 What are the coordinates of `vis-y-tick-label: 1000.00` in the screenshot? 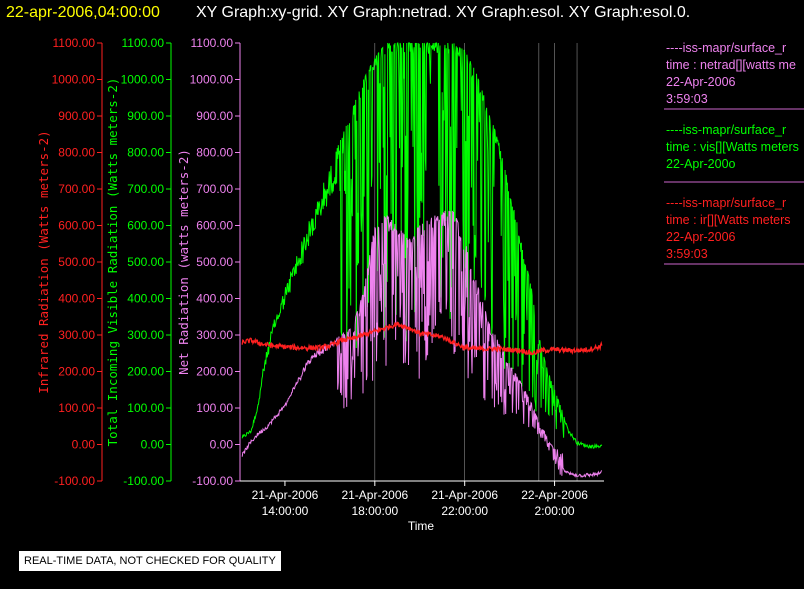 It's located at (143, 80).